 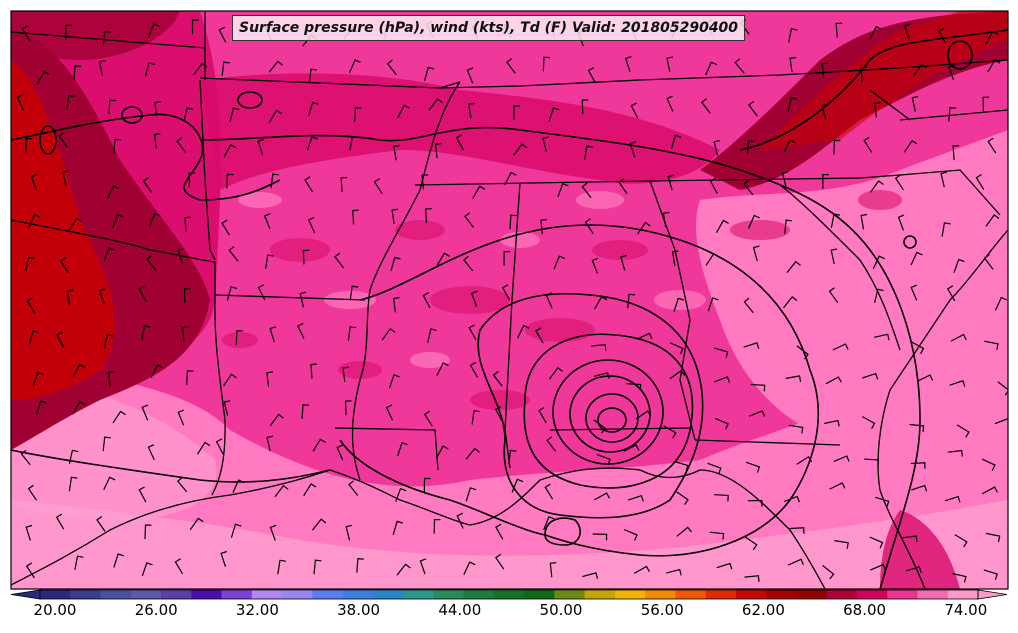 What do you see at coordinates (509, 594) in the screenshot?
I see `colorbar-frame` at bounding box center [509, 594].